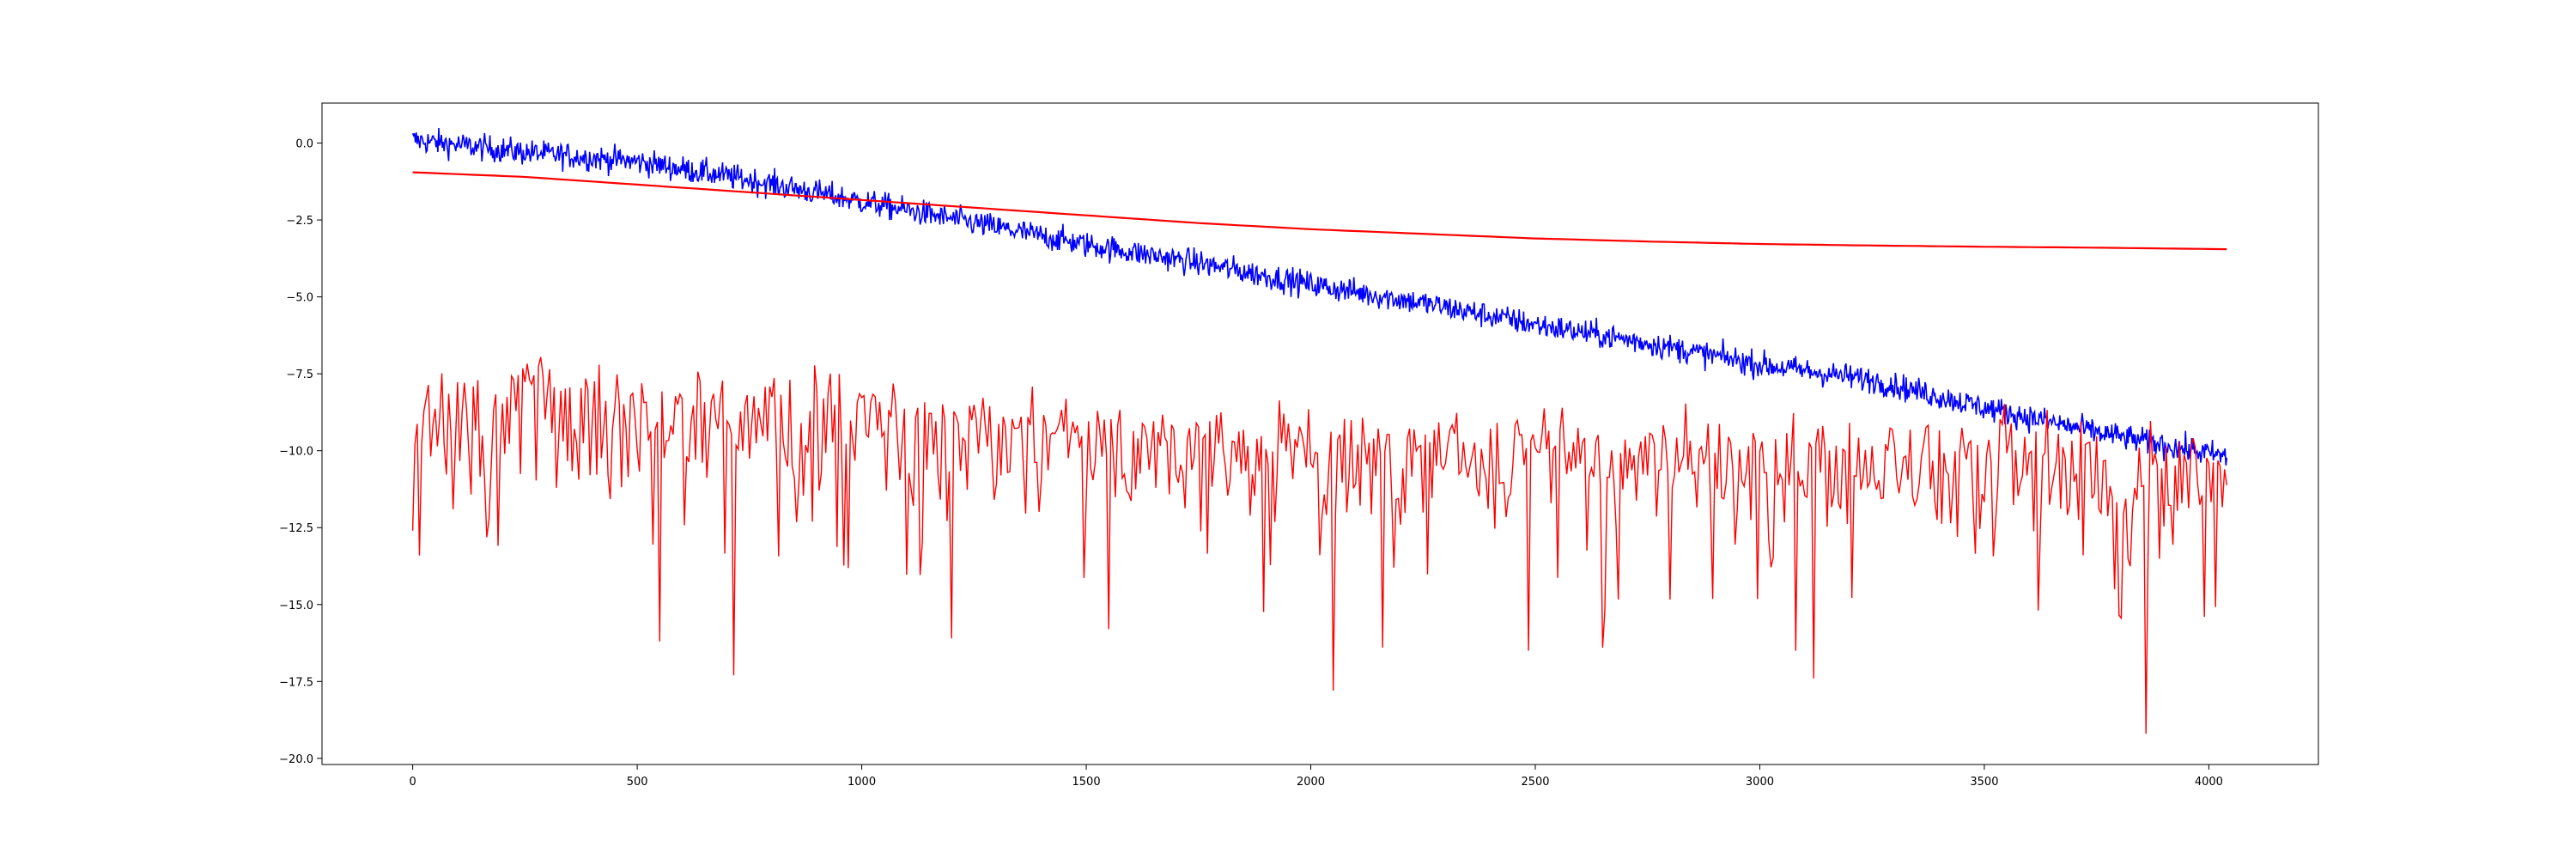  Describe the element at coordinates (1086, 783) in the screenshot. I see `x-tick-label: 1500` at that location.